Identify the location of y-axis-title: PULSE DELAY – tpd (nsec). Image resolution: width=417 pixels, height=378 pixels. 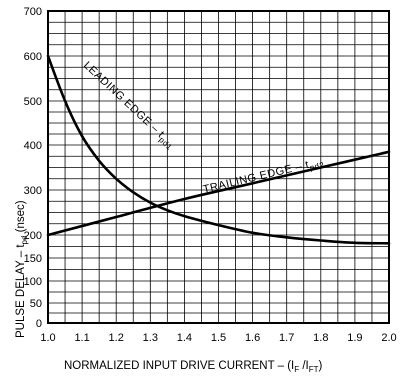
(22, 269).